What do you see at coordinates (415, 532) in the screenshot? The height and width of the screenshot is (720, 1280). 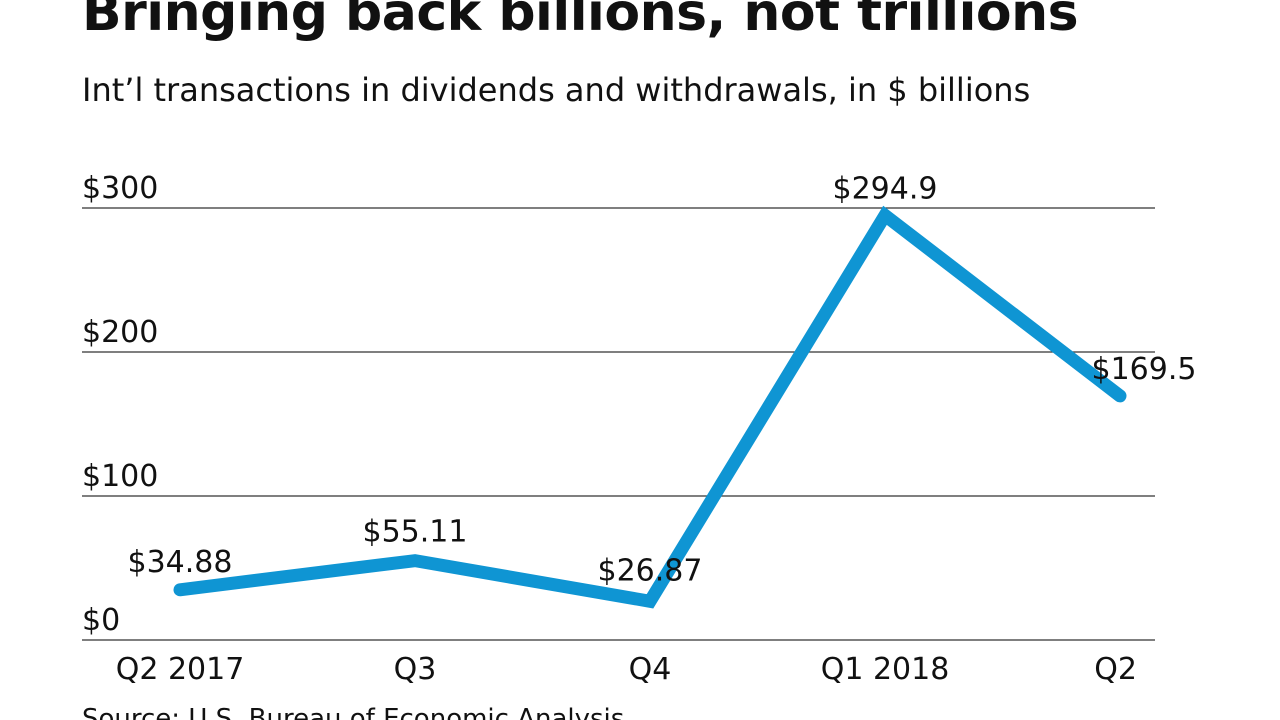 I see `data-label: $55.11` at bounding box center [415, 532].